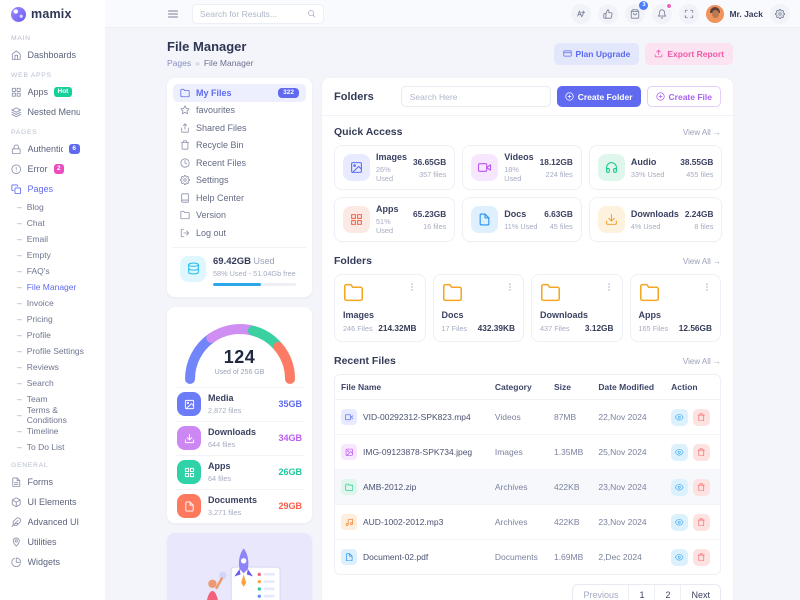 This screenshot has height=600, width=800. What do you see at coordinates (239, 216) in the screenshot?
I see `files-nav-version: Version` at bounding box center [239, 216].